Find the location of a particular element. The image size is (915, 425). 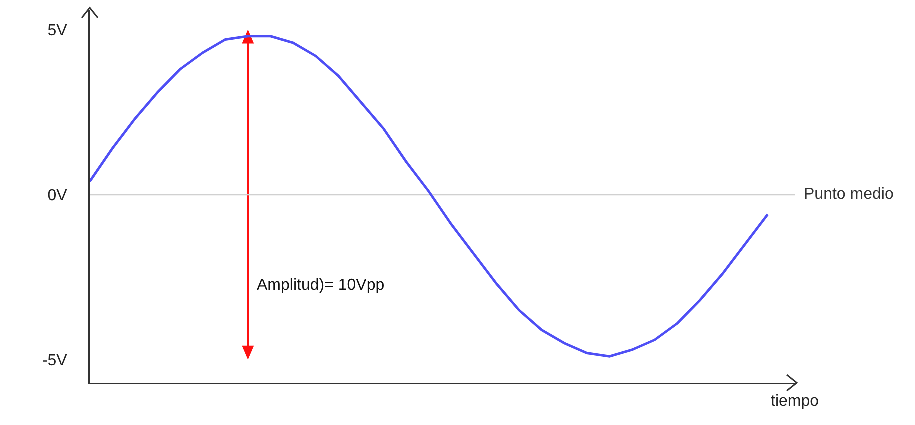

y-tick-label: 5V is located at coordinates (58, 31).